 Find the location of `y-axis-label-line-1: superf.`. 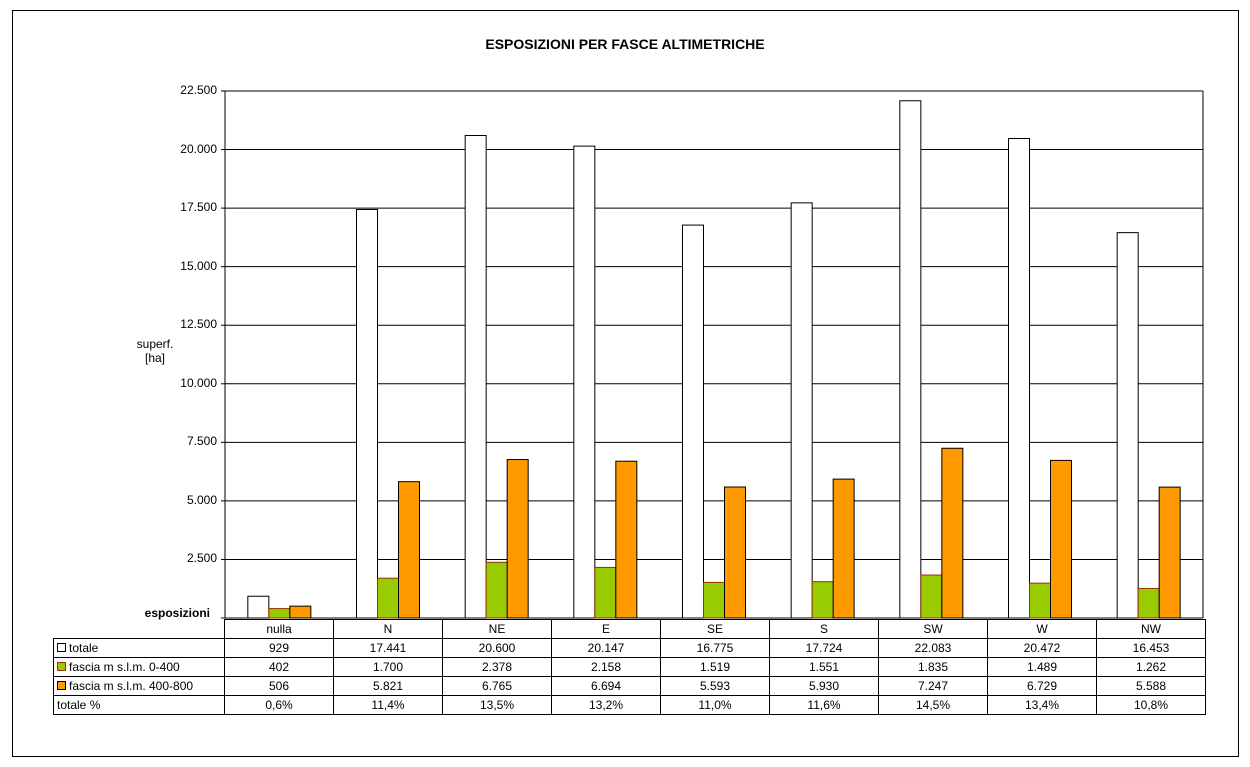

y-axis-label-line-1: superf. is located at coordinates (155, 344).